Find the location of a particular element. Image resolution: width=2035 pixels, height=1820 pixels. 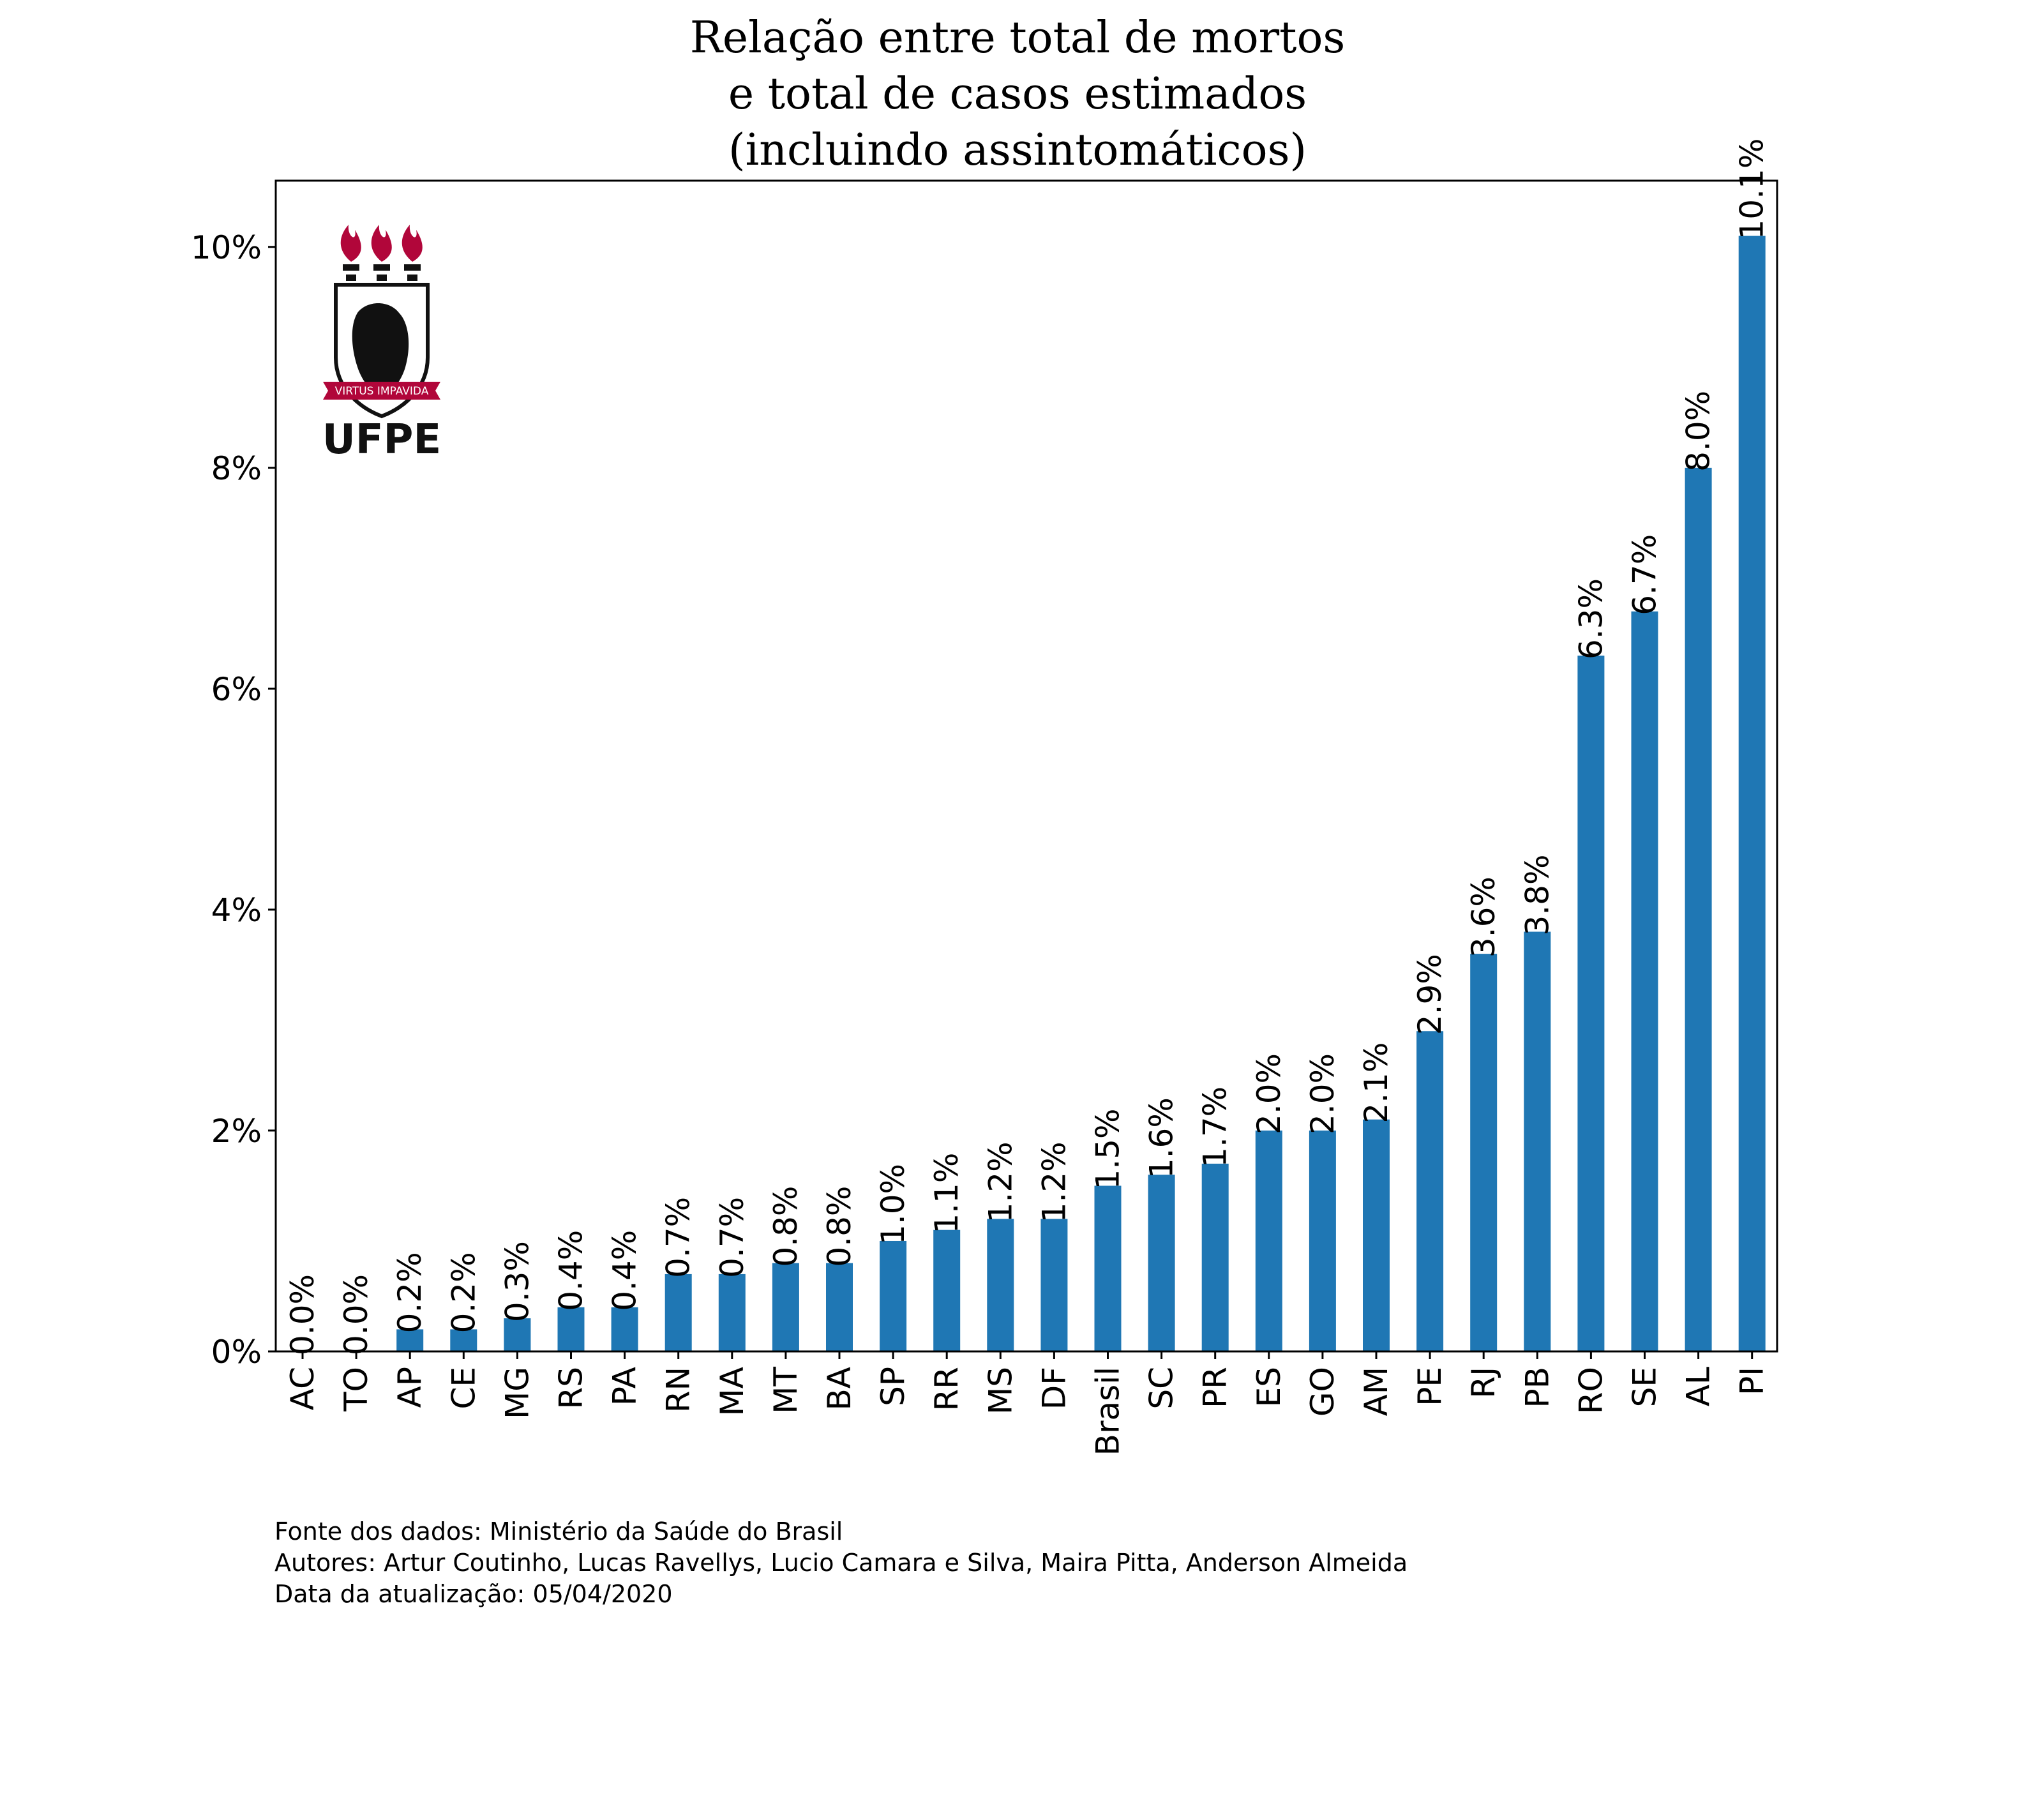

x-tick-label: PI is located at coordinates (1752, 1381).